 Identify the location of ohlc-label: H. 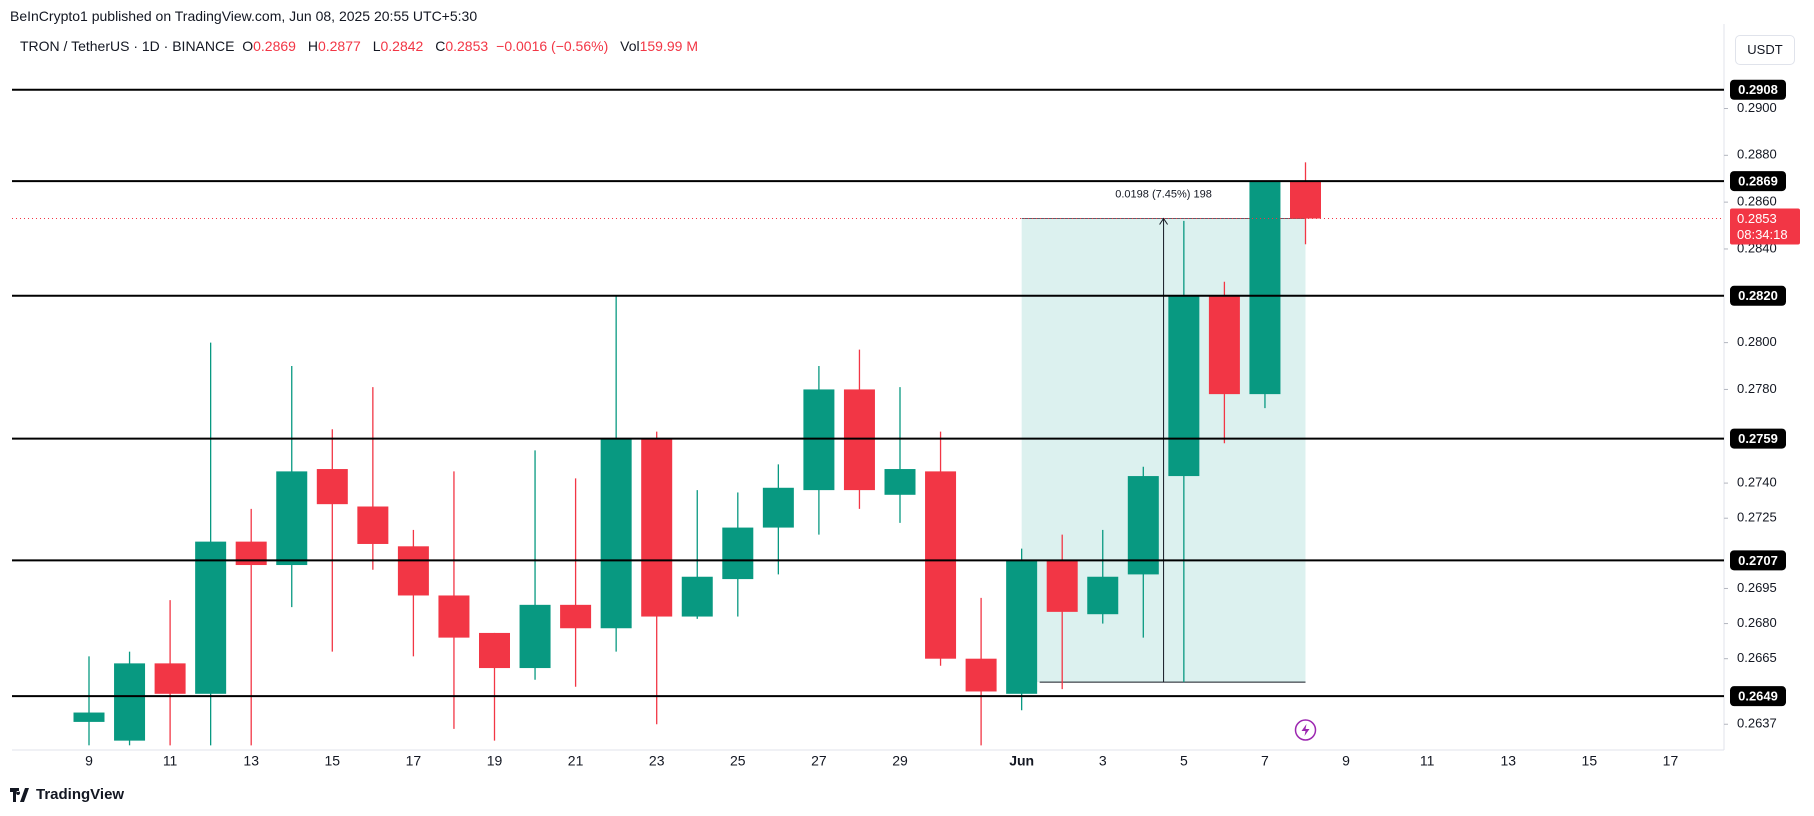
(312, 46).